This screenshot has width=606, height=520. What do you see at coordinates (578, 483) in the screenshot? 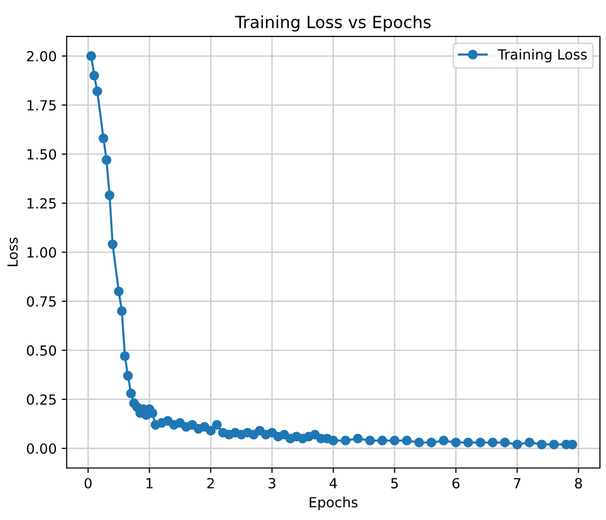
I see `x-tick-label: 8` at bounding box center [578, 483].